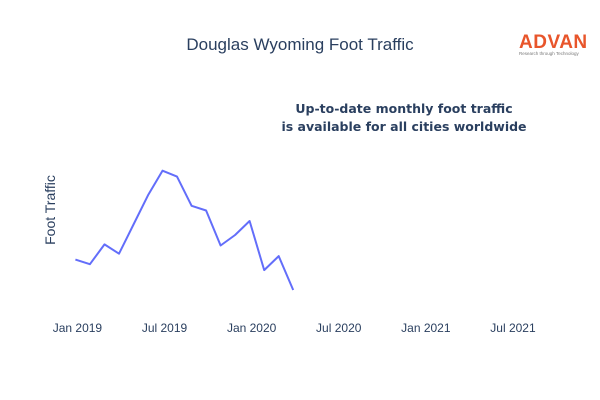 Image resolution: width=600 pixels, height=400 pixels. Describe the element at coordinates (403, 126) in the screenshot. I see `annotation-line-2: is available for all cities worldwide` at that location.